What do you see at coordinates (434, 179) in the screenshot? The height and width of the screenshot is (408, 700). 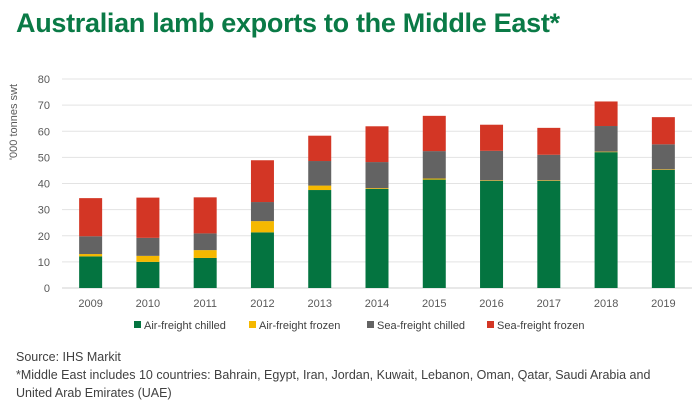 I see `bar-air-freight-frozen-2015` at bounding box center [434, 179].